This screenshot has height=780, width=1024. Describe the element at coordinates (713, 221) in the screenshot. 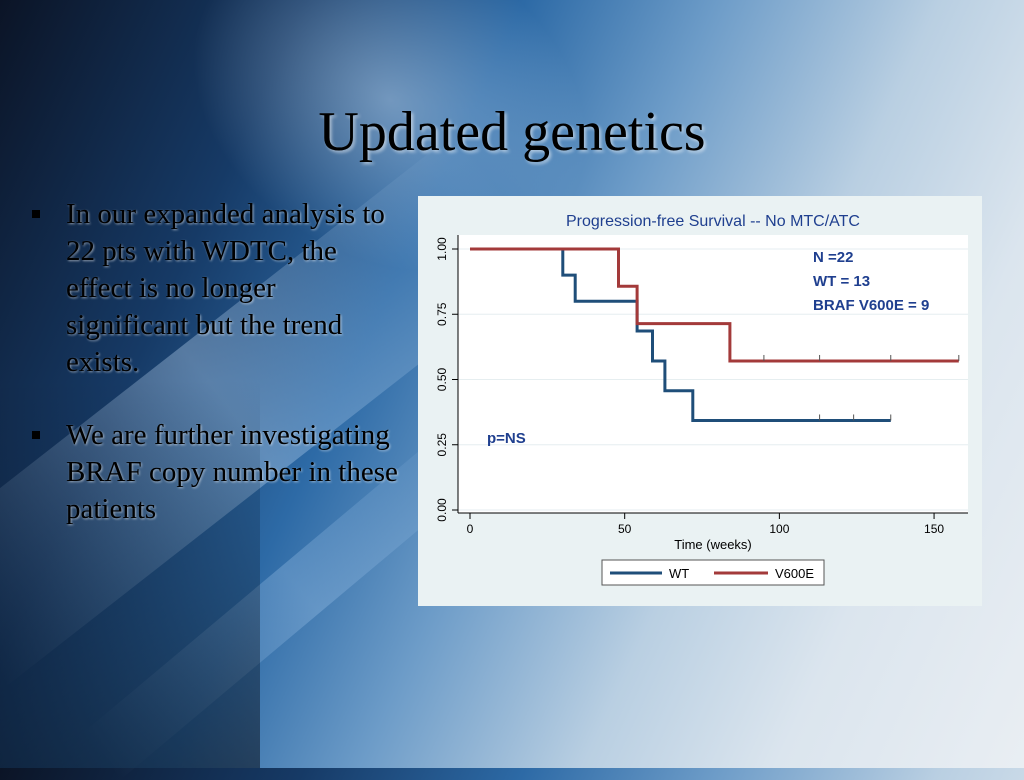

I see `chart-title: Progression-free Survival -- No MTC/ATC` at that location.